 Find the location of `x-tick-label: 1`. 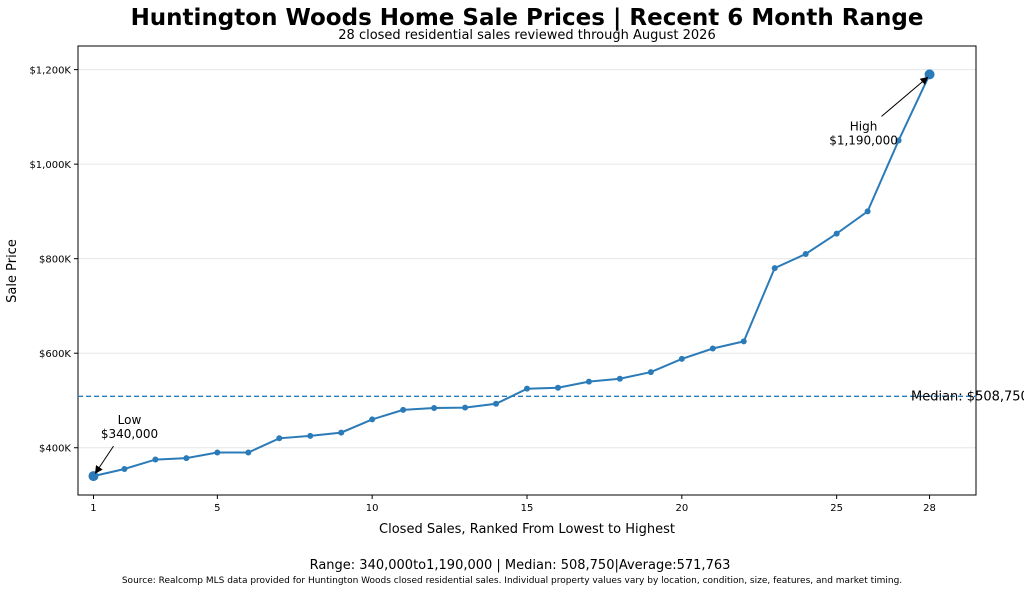

x-tick-label: 1 is located at coordinates (93, 508).